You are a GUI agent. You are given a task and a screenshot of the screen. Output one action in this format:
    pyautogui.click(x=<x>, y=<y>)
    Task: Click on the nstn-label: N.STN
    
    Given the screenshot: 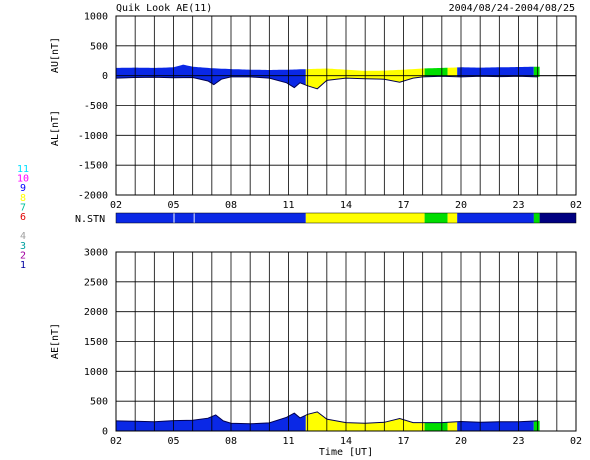 What is the action you would take?
    pyautogui.click(x=90, y=219)
    